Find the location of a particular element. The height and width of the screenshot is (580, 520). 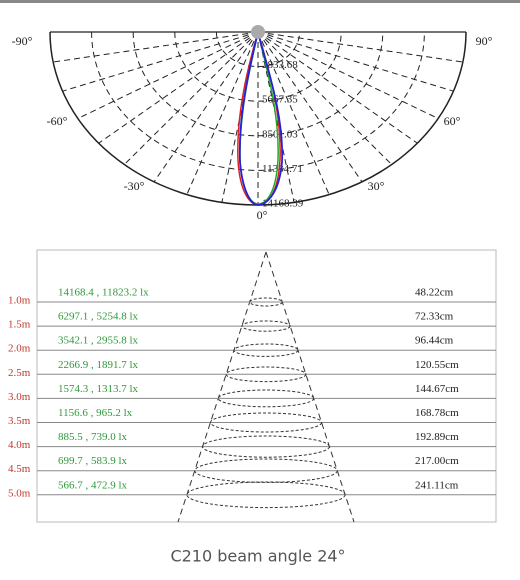

intensity-label: 2833.68 is located at coordinates (280, 65).